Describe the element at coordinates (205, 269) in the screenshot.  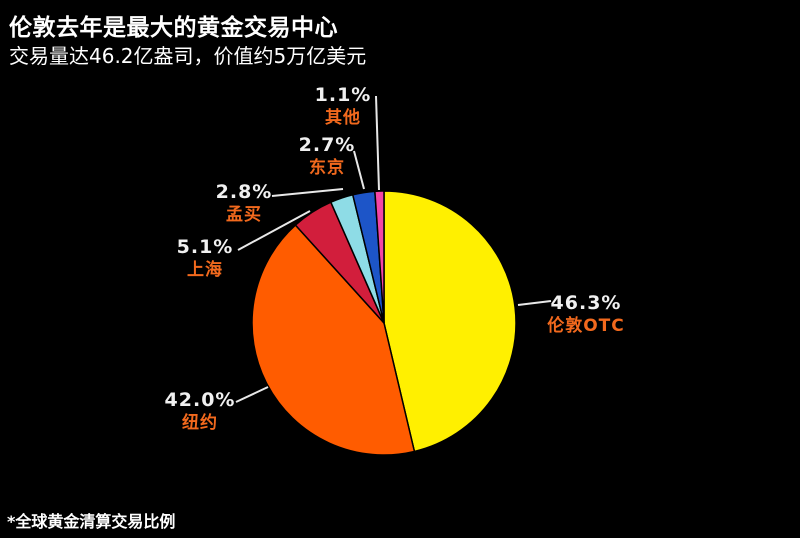
I see `slice-name-shanghai: 上海` at that location.